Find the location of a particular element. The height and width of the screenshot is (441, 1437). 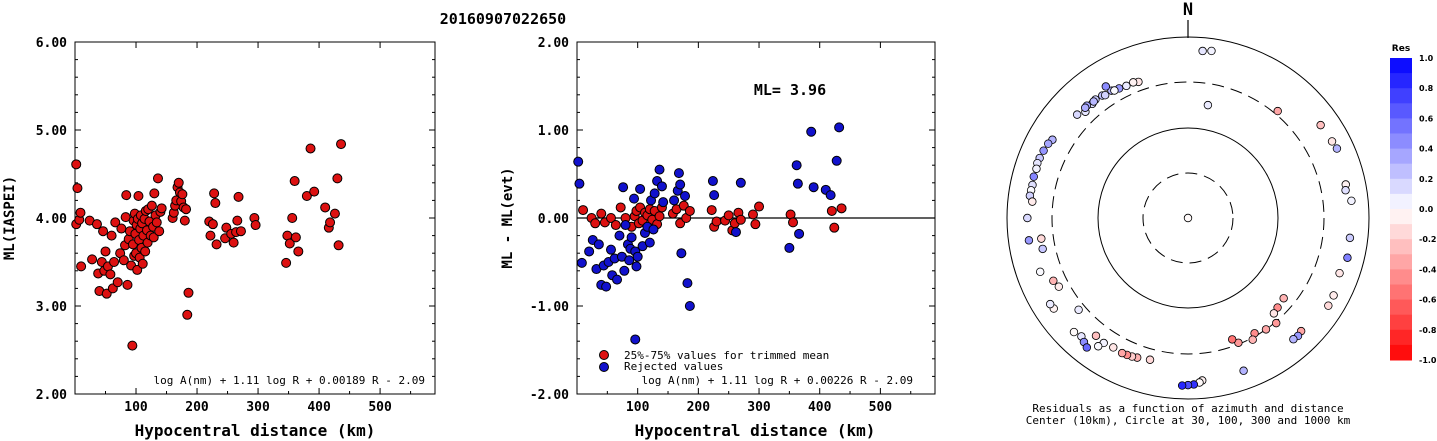

middle-ytick-label: -2.00 is located at coordinates (549, 395).